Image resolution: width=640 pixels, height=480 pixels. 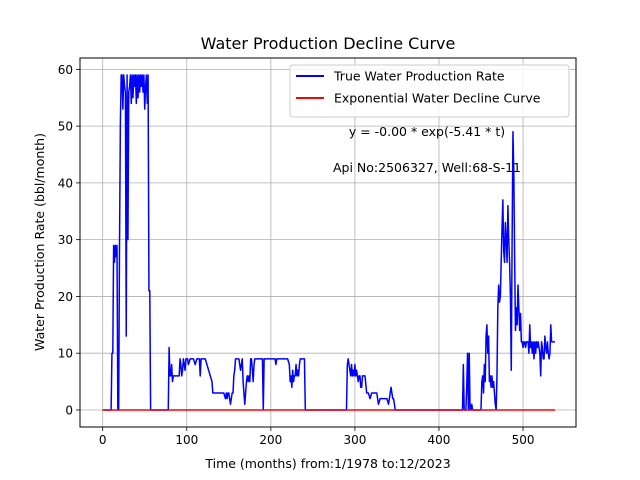 I want to click on legend-box, so click(x=429, y=91).